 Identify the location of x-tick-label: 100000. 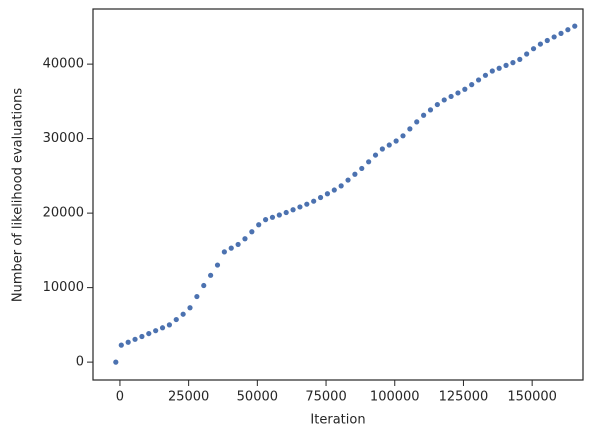
(395, 397).